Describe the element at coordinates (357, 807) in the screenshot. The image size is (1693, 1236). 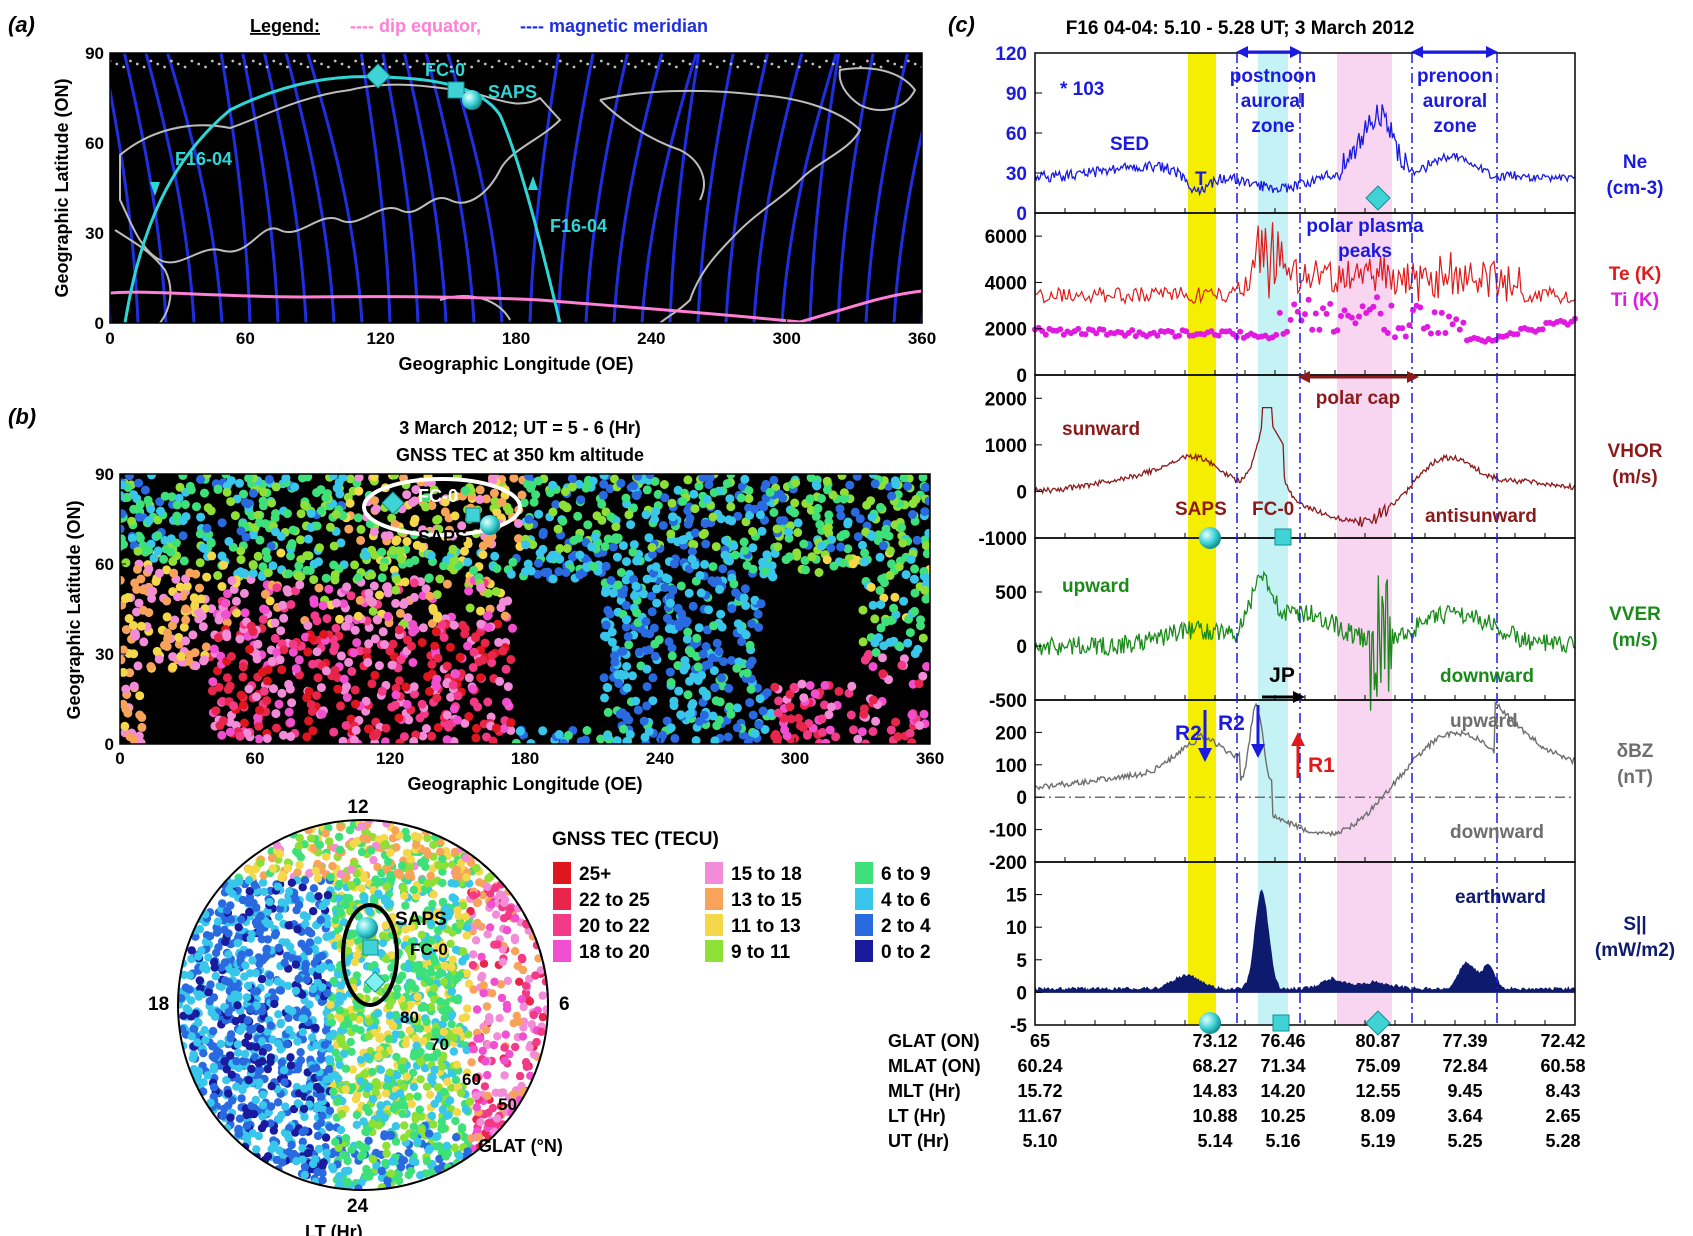
I see `polar-lt-12: 12` at that location.